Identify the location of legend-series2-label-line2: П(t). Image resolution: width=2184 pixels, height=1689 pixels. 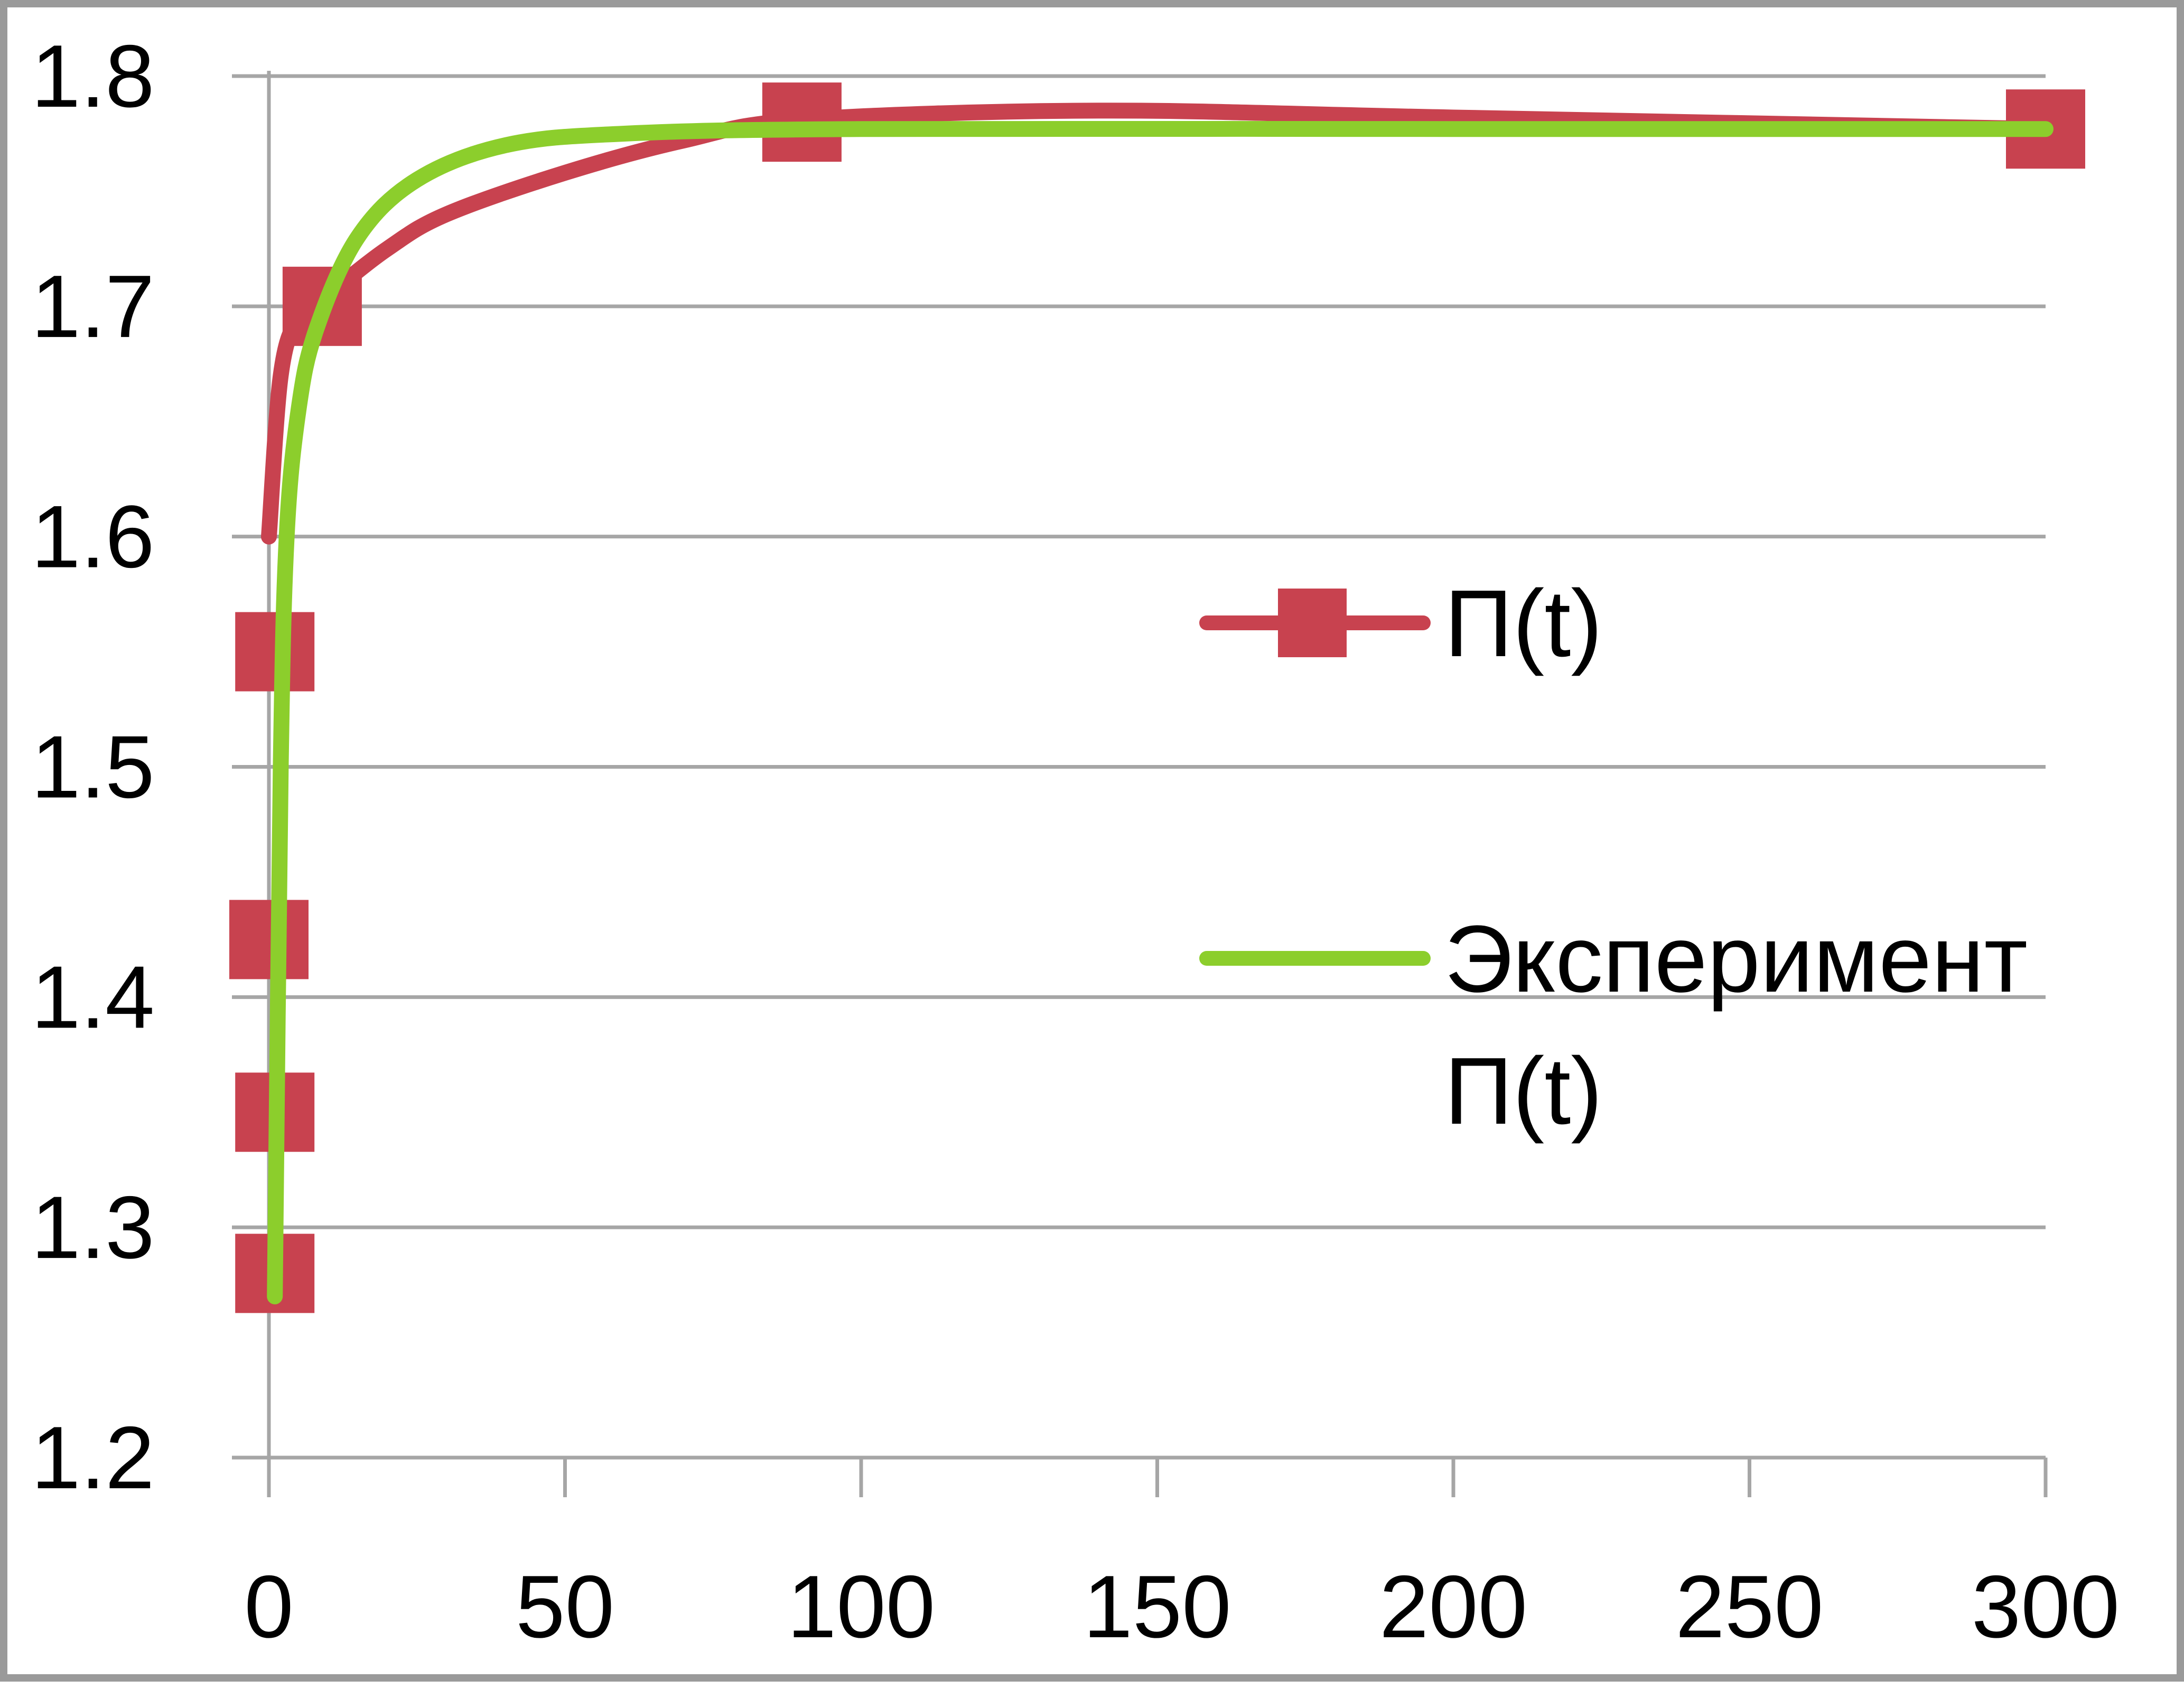
(1523, 1091).